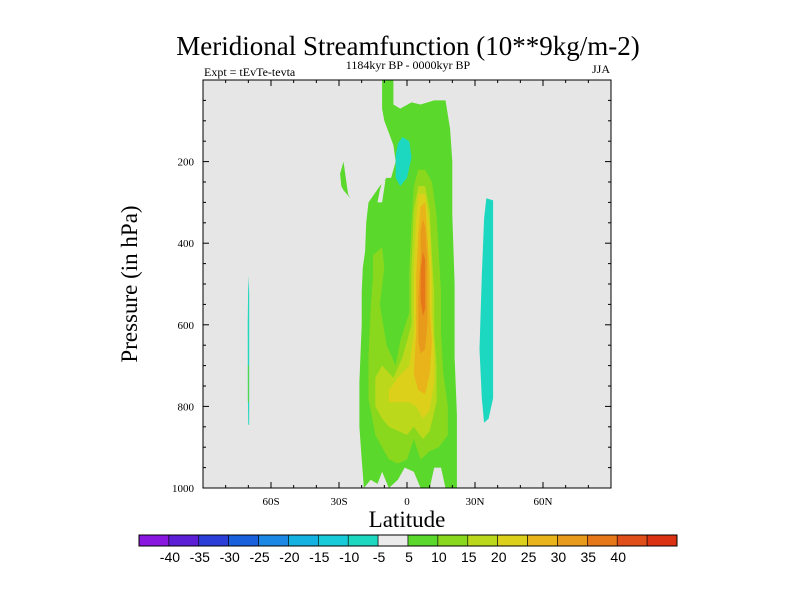  I want to click on contour-region-gray-gap-left, so click(381, 191).